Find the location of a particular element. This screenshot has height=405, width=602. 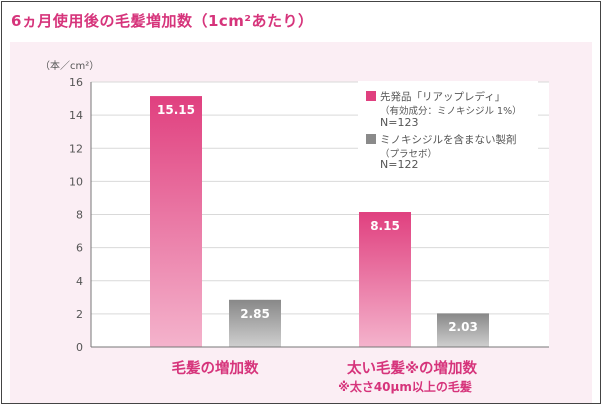

legend-item-reup: 先発品「リアップレディ」 is located at coordinates (435, 96).